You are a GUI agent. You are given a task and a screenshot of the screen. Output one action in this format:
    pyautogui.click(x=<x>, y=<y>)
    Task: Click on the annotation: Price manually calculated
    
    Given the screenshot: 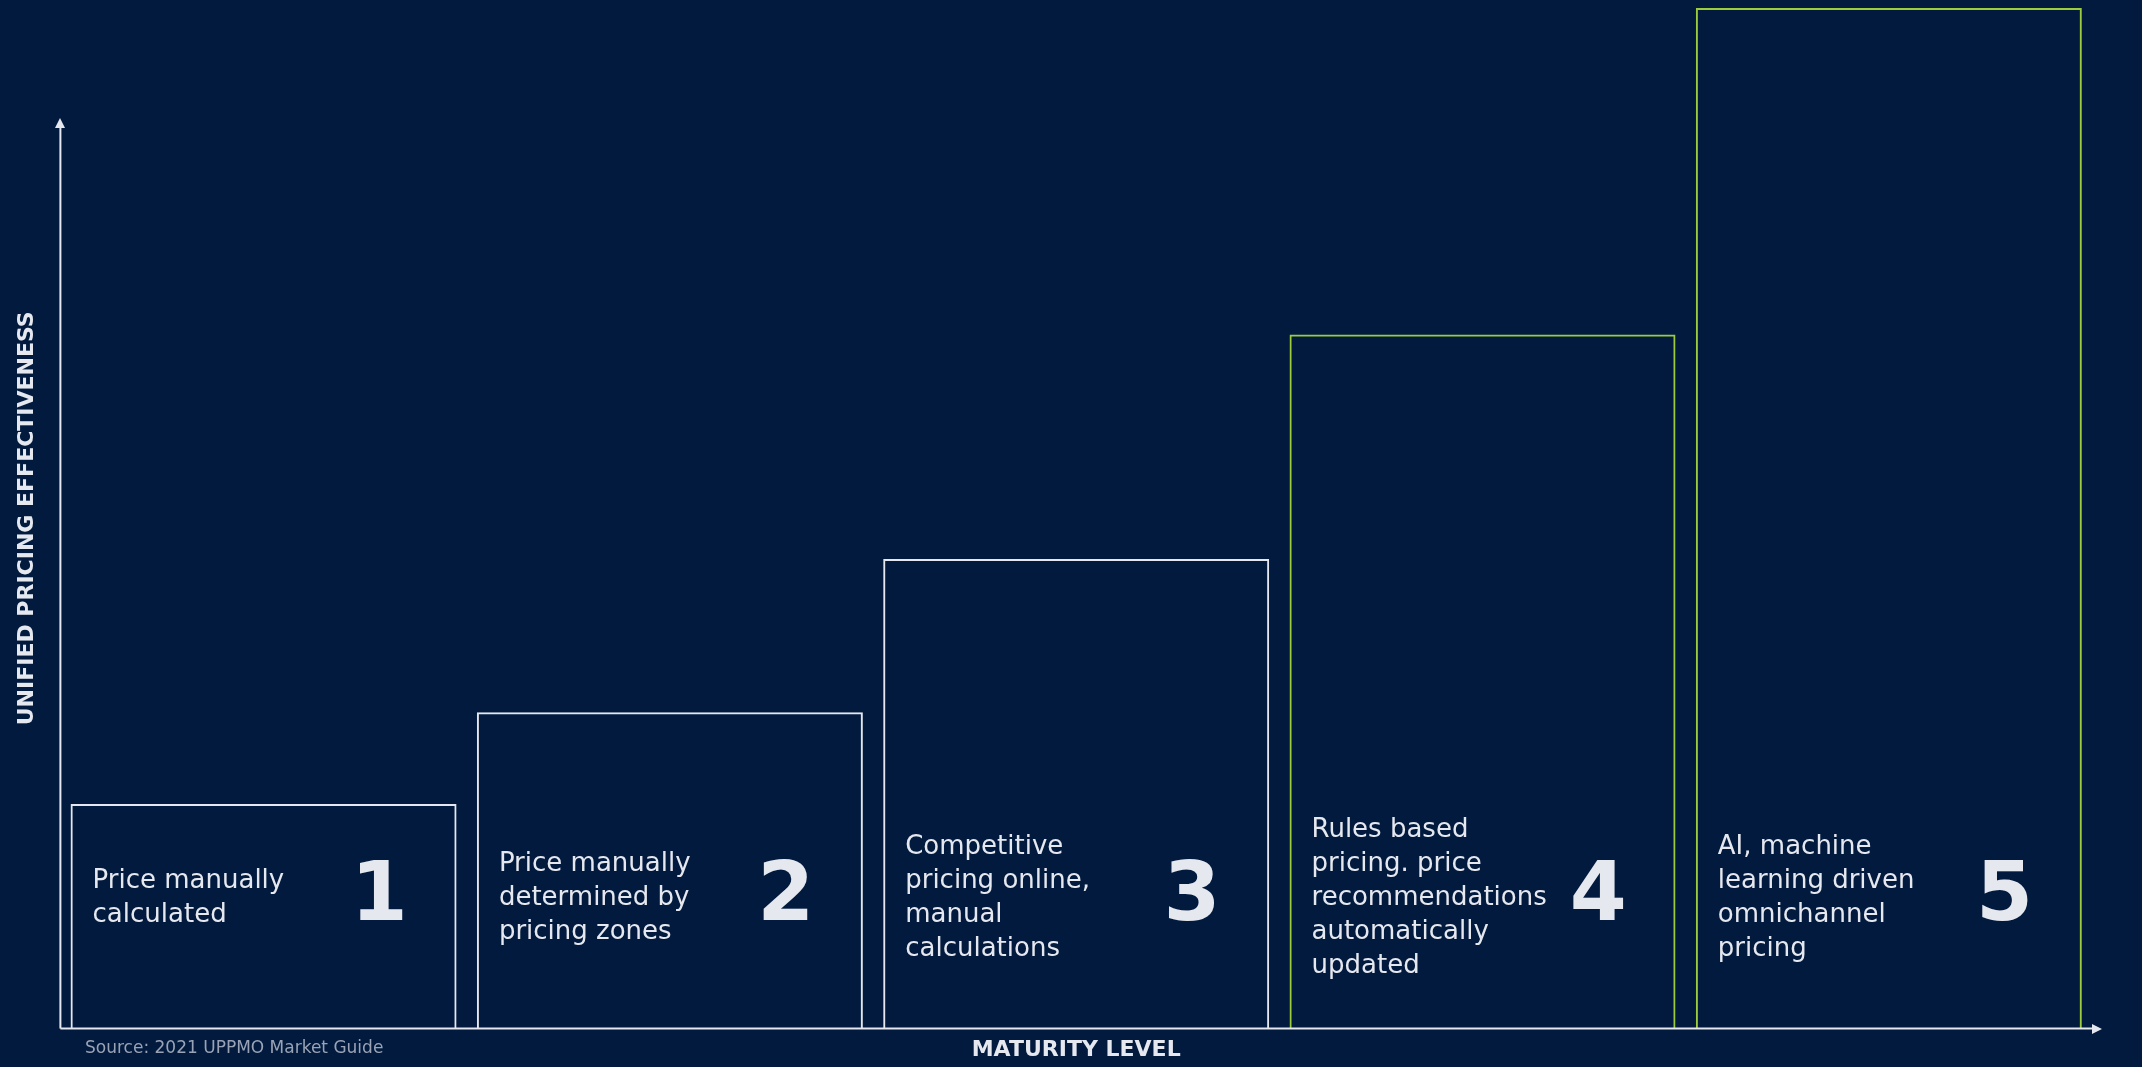 What is the action you would take?
    pyautogui.click(x=188, y=896)
    